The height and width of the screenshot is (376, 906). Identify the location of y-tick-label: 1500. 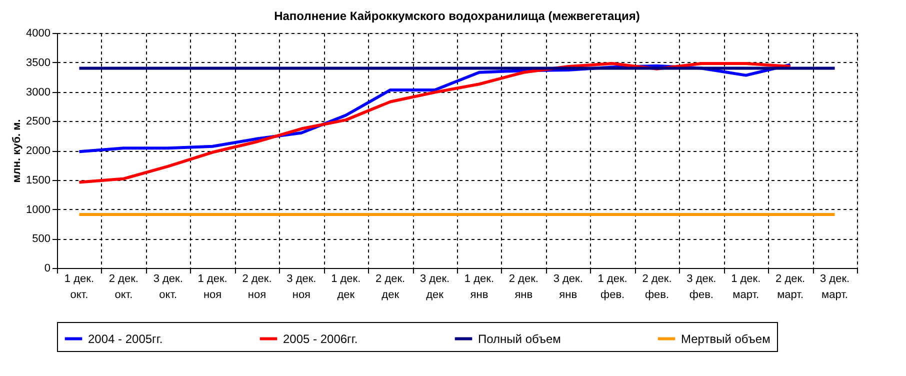
(38, 180).